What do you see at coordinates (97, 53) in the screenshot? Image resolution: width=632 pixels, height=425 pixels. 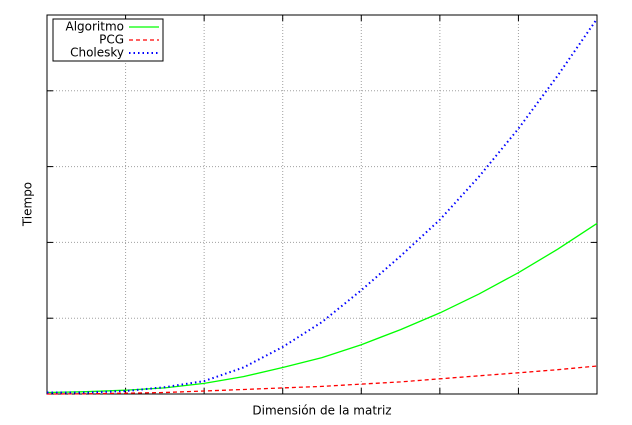 I see `legend-label: Cholesky` at bounding box center [97, 53].